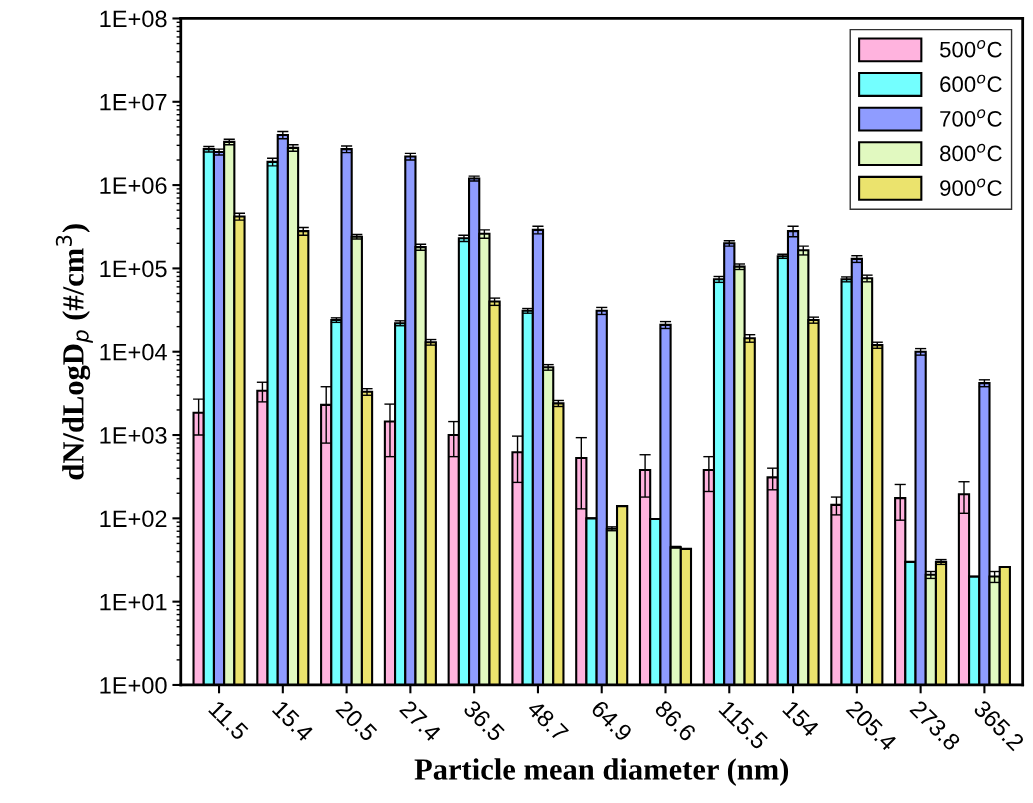 The width and height of the screenshot is (1033, 803). I want to click on y-tick-label: 1E+07, so click(133, 102).